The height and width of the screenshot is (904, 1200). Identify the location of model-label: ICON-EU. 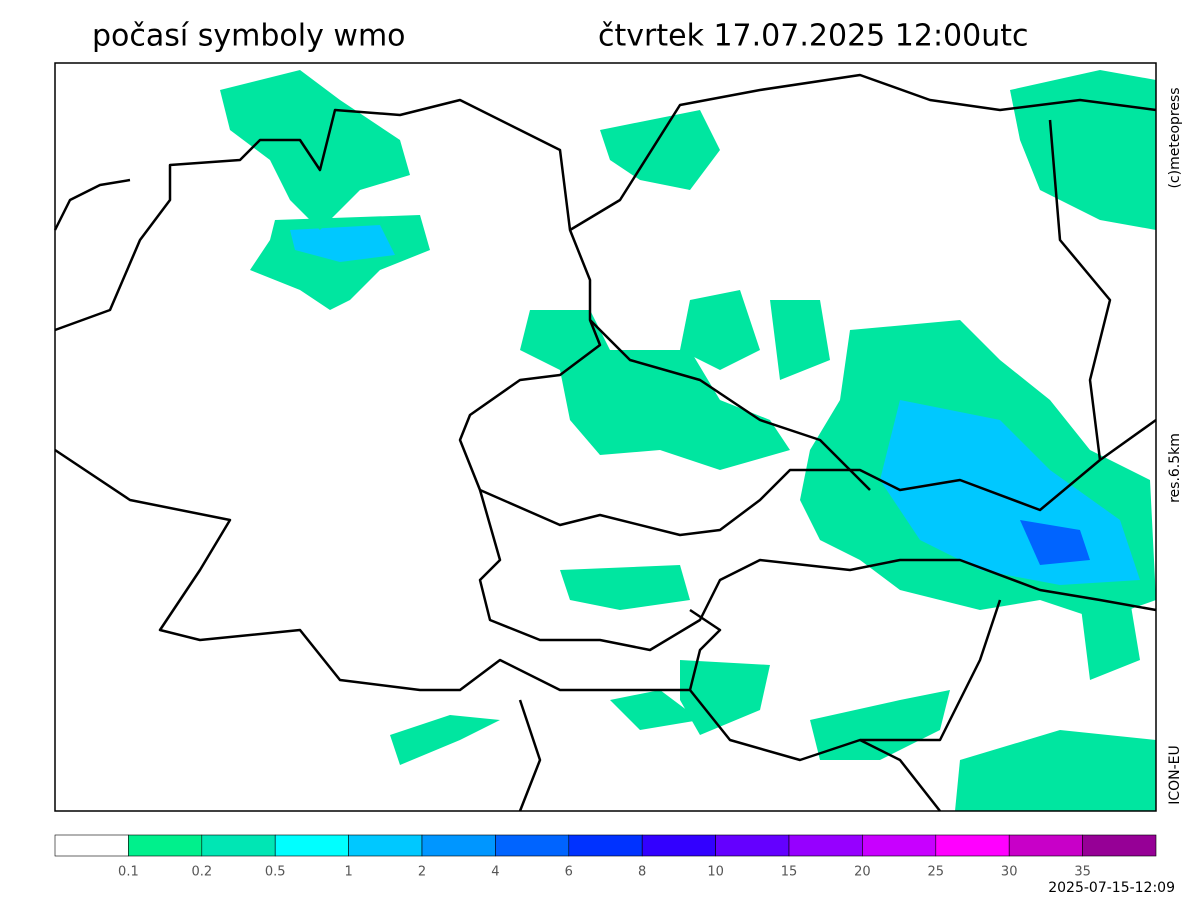
(1175, 775).